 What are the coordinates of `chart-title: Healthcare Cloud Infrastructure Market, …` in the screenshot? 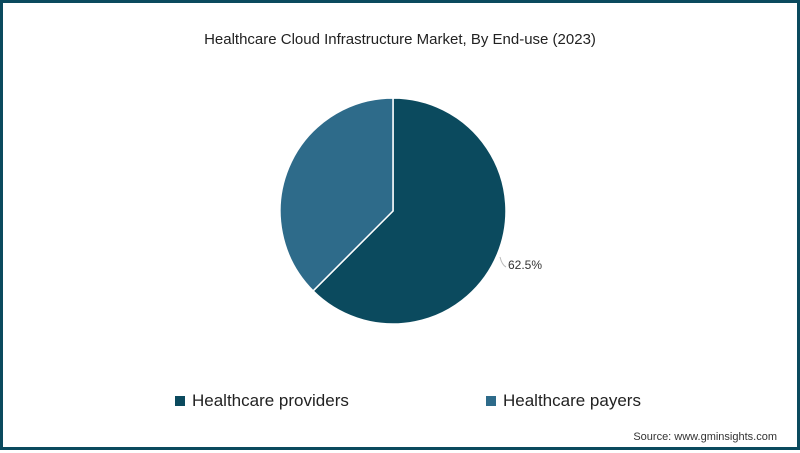 It's located at (400, 39).